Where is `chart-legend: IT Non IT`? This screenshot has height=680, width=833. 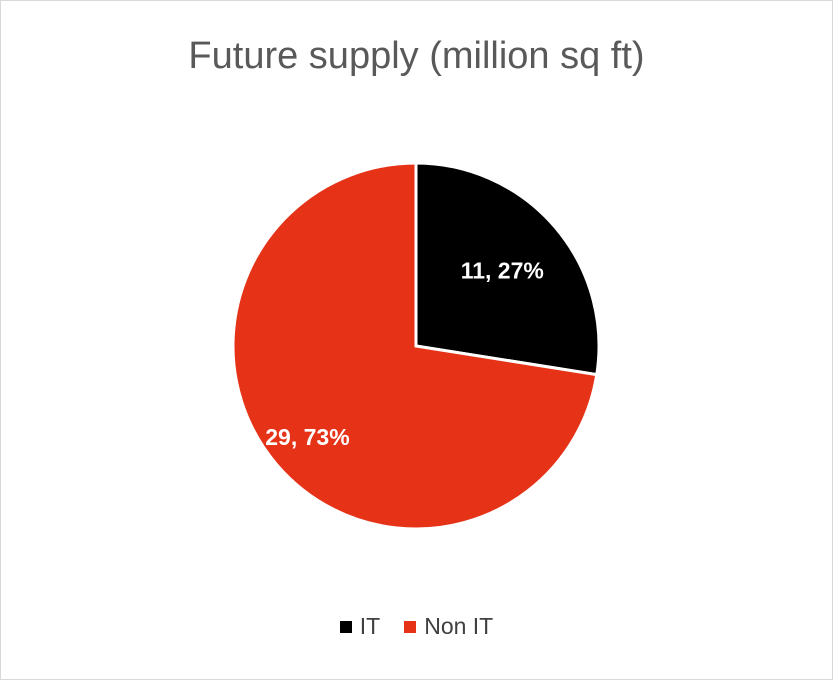 chart-legend: IT Non IT is located at coordinates (416, 626).